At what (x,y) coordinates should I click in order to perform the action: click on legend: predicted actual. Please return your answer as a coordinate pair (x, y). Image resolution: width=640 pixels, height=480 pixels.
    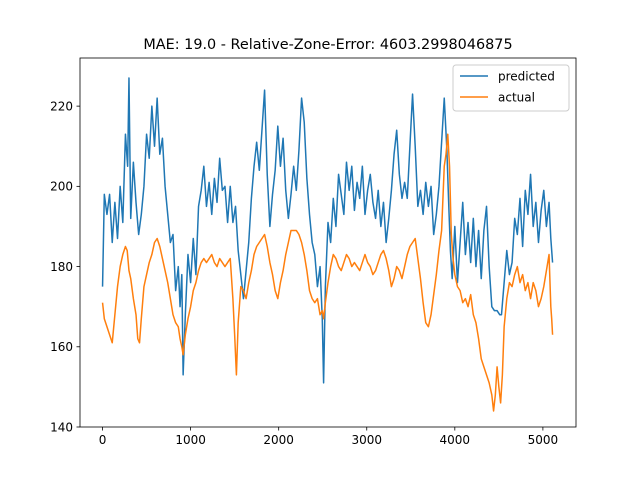
    Looking at the image, I should click on (511, 88).